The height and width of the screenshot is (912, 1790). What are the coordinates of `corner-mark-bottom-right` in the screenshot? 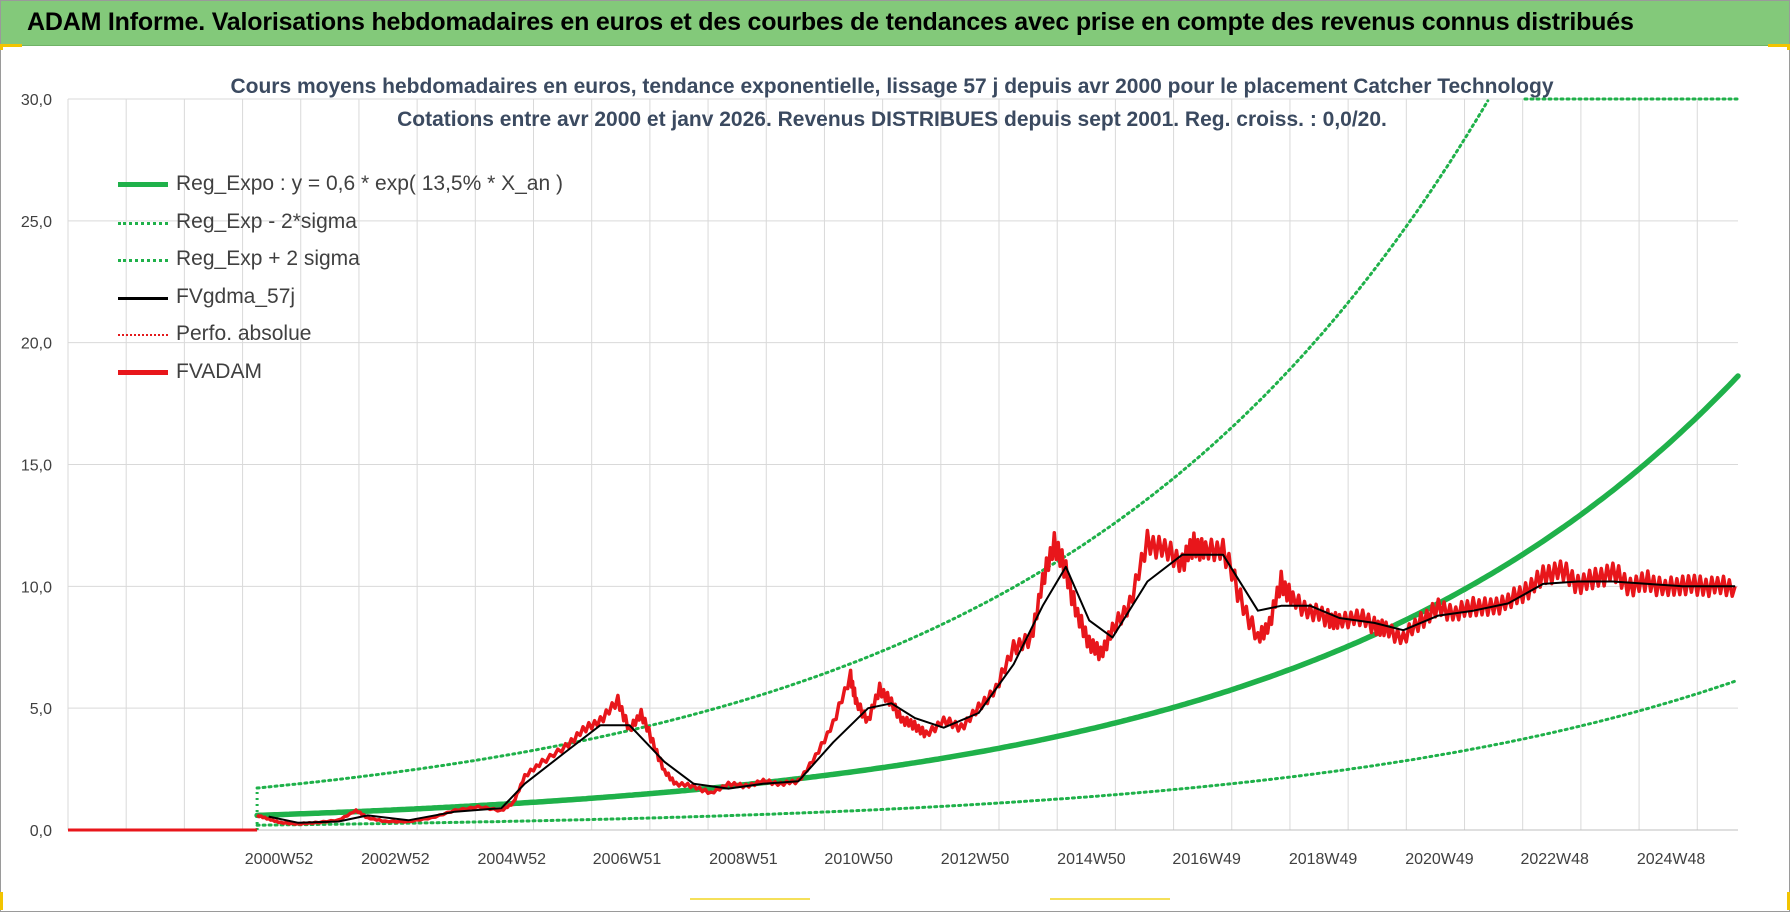 It's located at (1788, 901).